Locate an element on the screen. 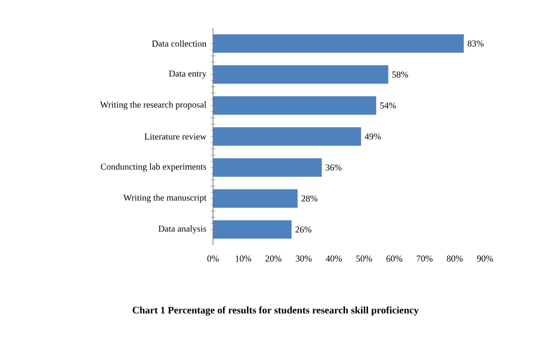 Image resolution: width=551 pixels, height=338 pixels. x-tick-label: 50% is located at coordinates (364, 259).